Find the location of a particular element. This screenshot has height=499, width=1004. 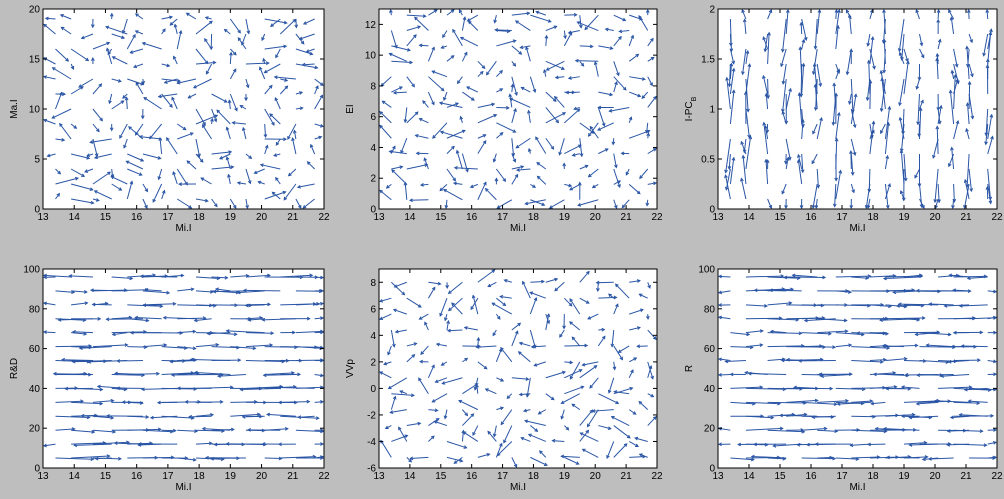

x-tick-label: 19 is located at coordinates (565, 476).